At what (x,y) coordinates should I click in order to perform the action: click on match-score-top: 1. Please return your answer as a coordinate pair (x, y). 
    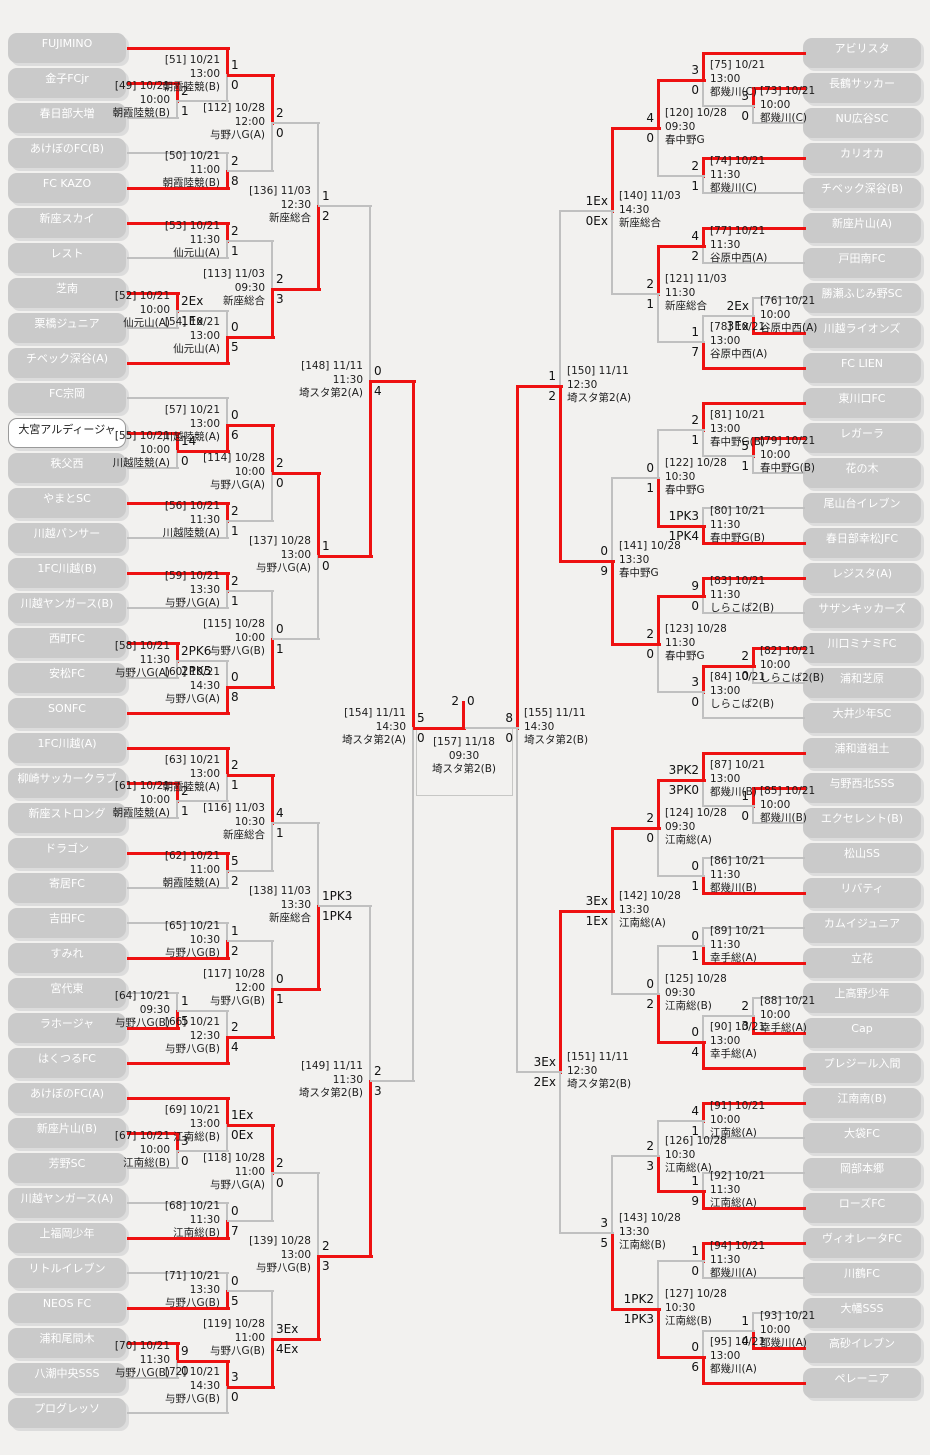
    Looking at the image, I should click on (185, 1001).